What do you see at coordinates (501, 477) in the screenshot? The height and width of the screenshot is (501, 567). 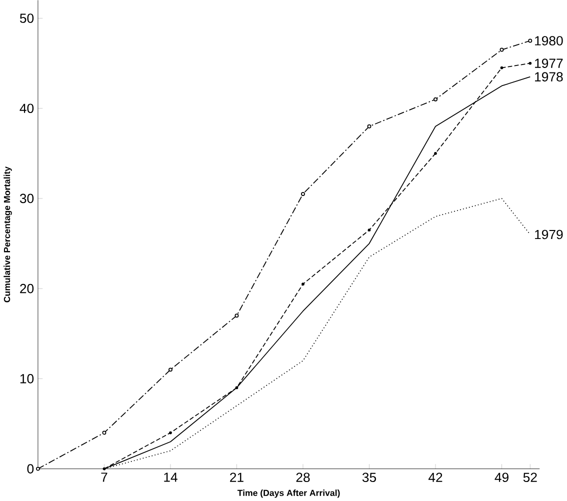 I see `x-tick-label: 49` at bounding box center [501, 477].